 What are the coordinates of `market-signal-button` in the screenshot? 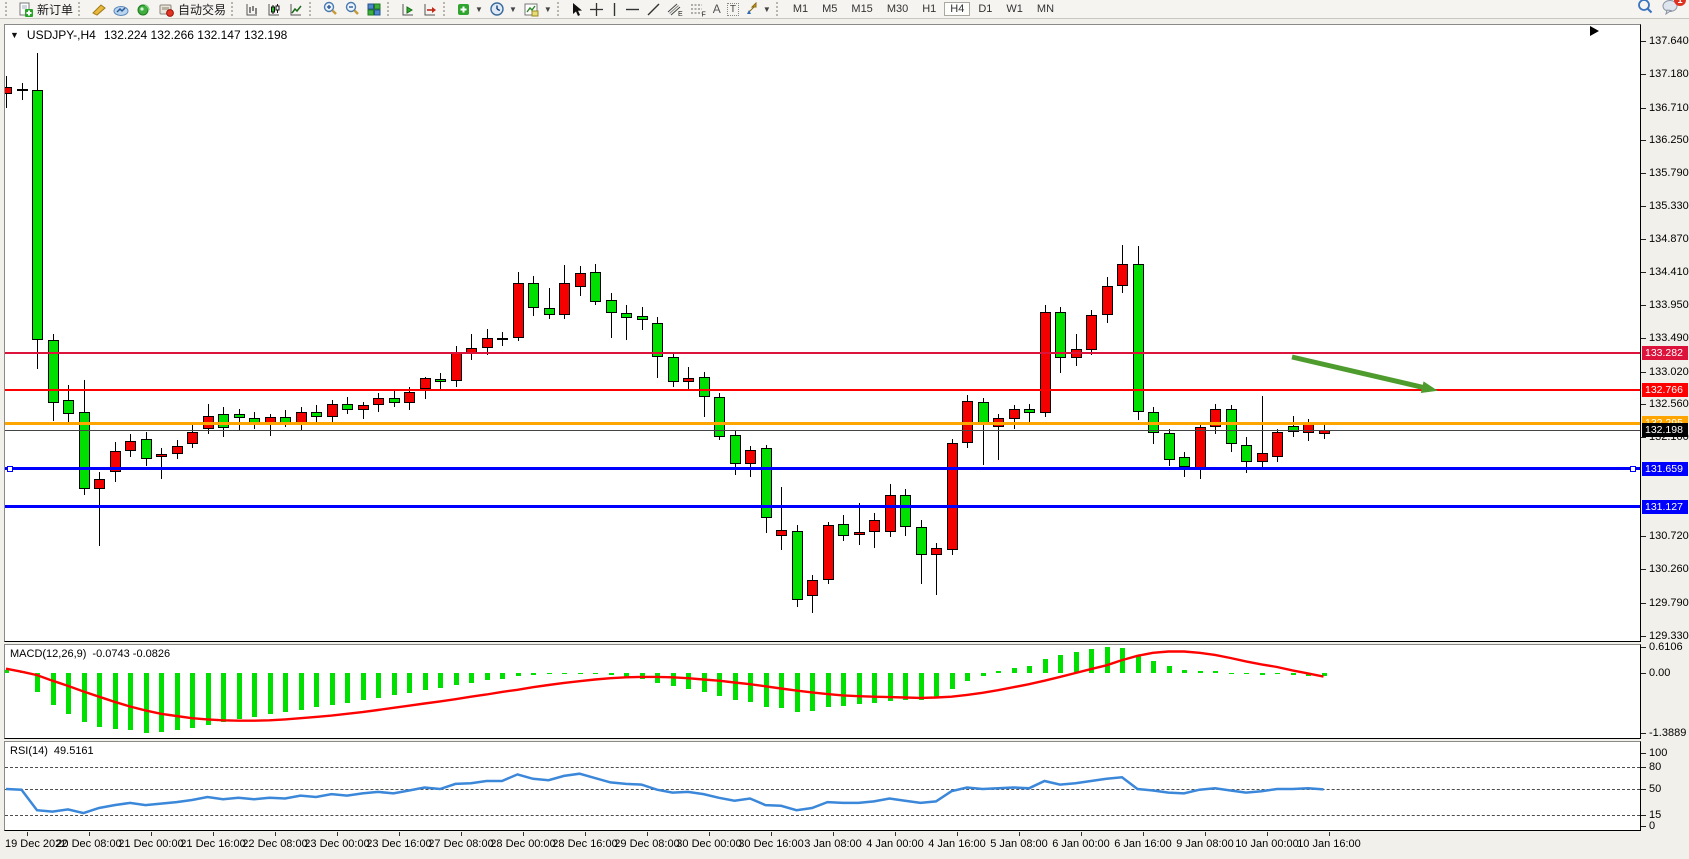 It's located at (144, 9).